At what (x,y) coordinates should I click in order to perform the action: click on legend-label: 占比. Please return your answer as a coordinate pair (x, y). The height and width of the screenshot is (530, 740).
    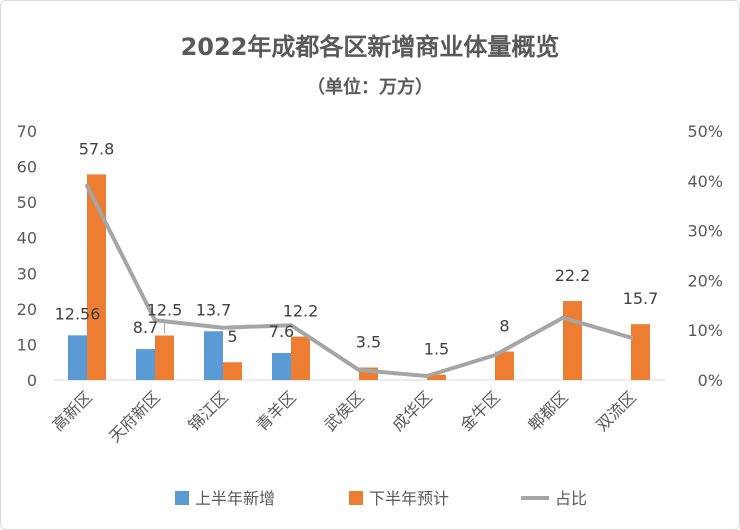
    Looking at the image, I should click on (571, 498).